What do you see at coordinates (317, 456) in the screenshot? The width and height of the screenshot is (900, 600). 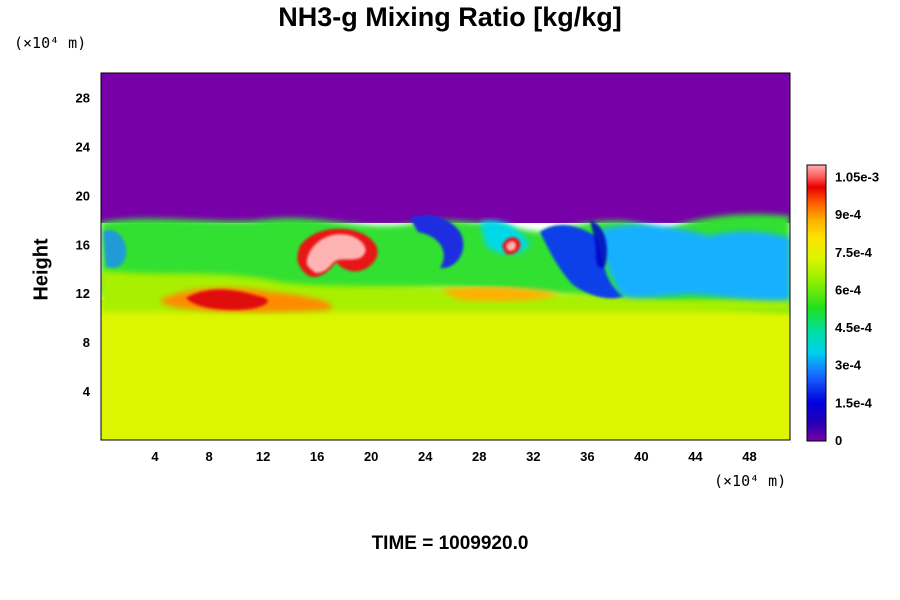 I see `x-tick-label: 16` at bounding box center [317, 456].